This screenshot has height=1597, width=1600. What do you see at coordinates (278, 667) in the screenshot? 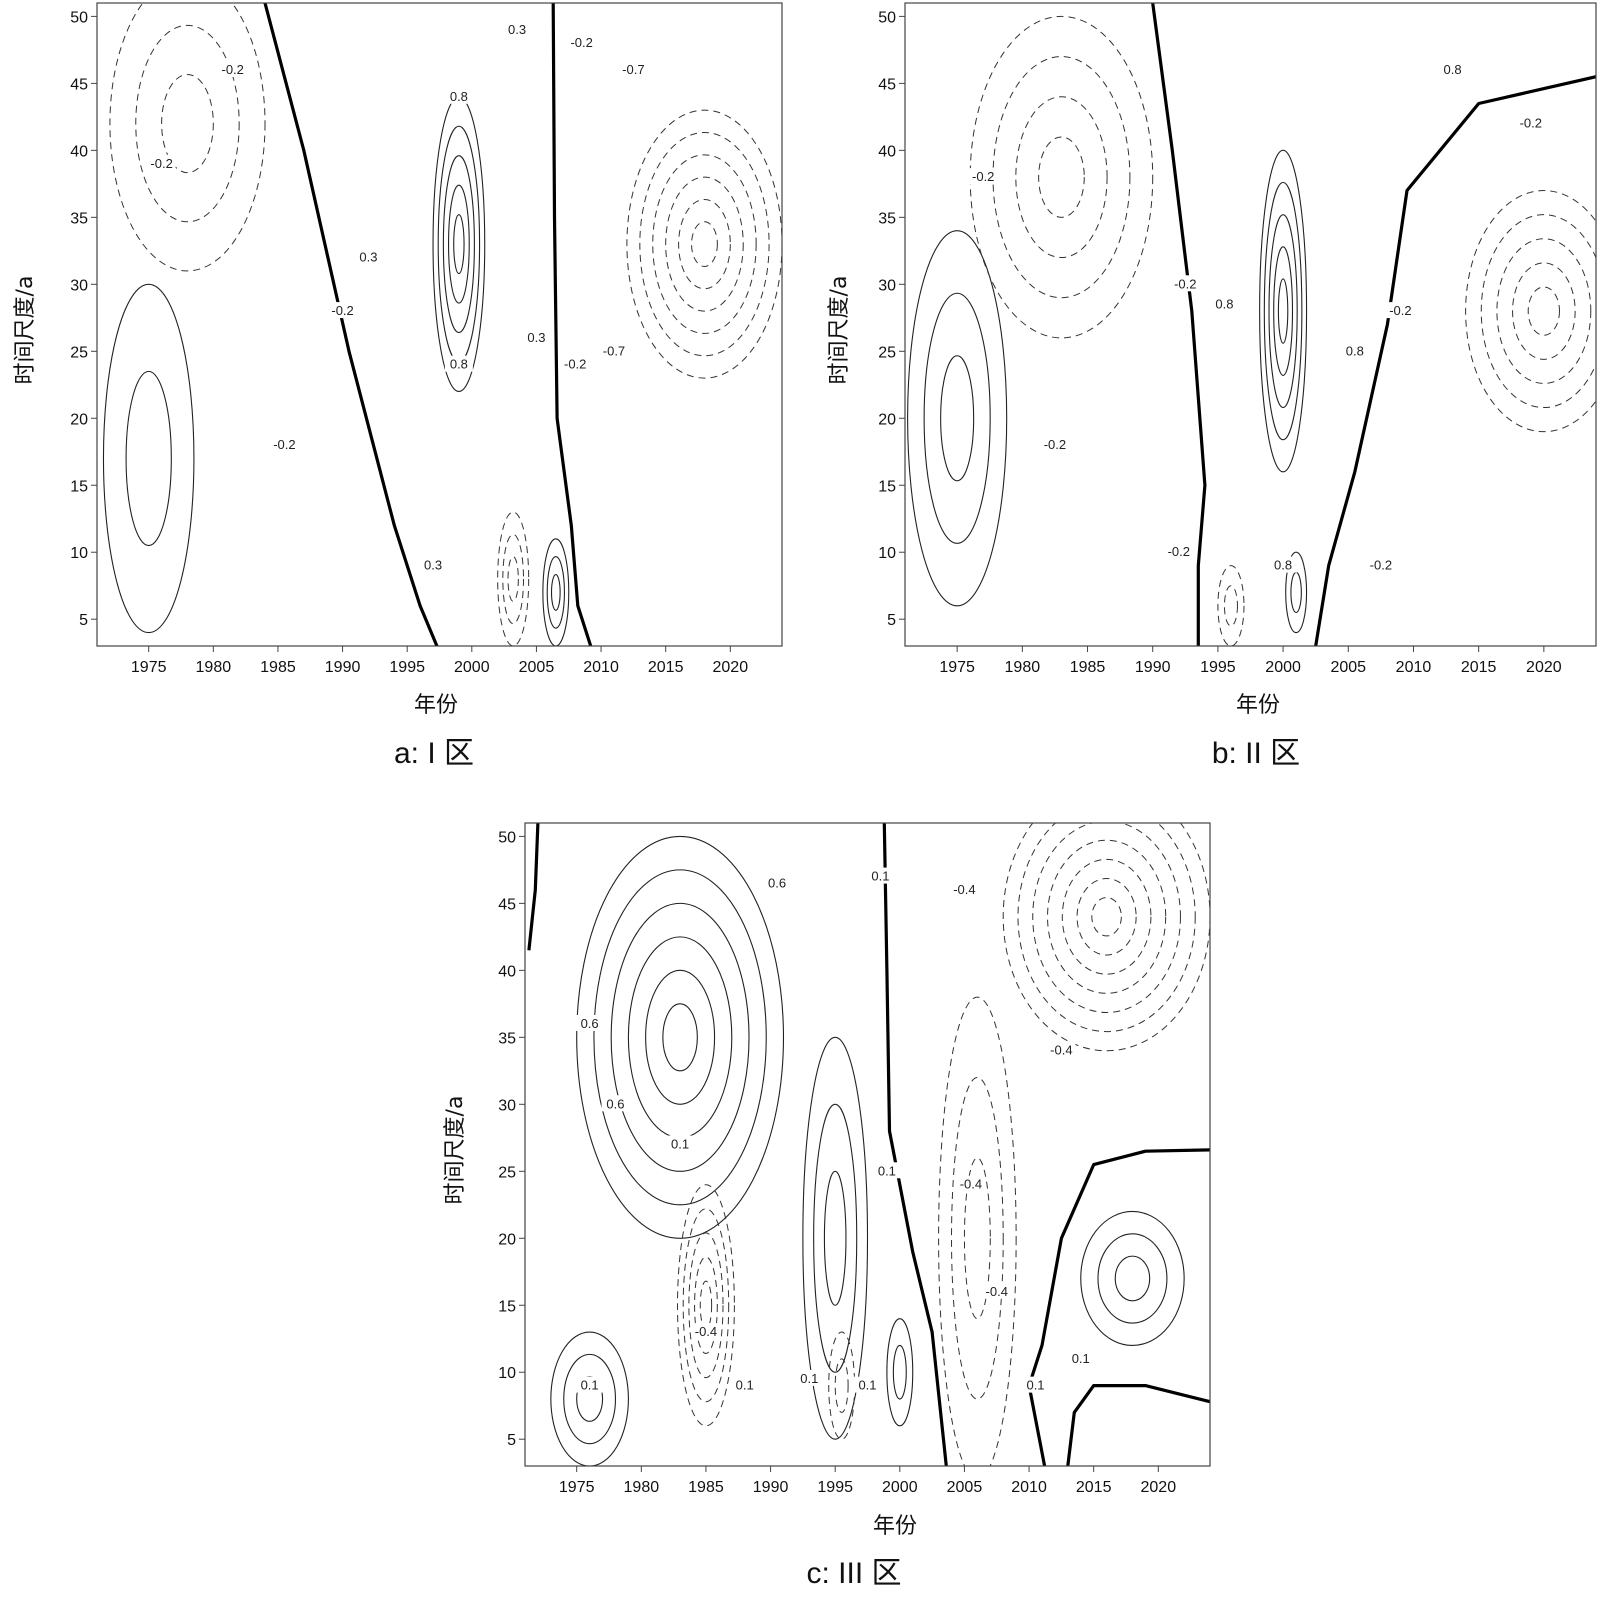
I see `x-tick-label: 1985` at bounding box center [278, 667].